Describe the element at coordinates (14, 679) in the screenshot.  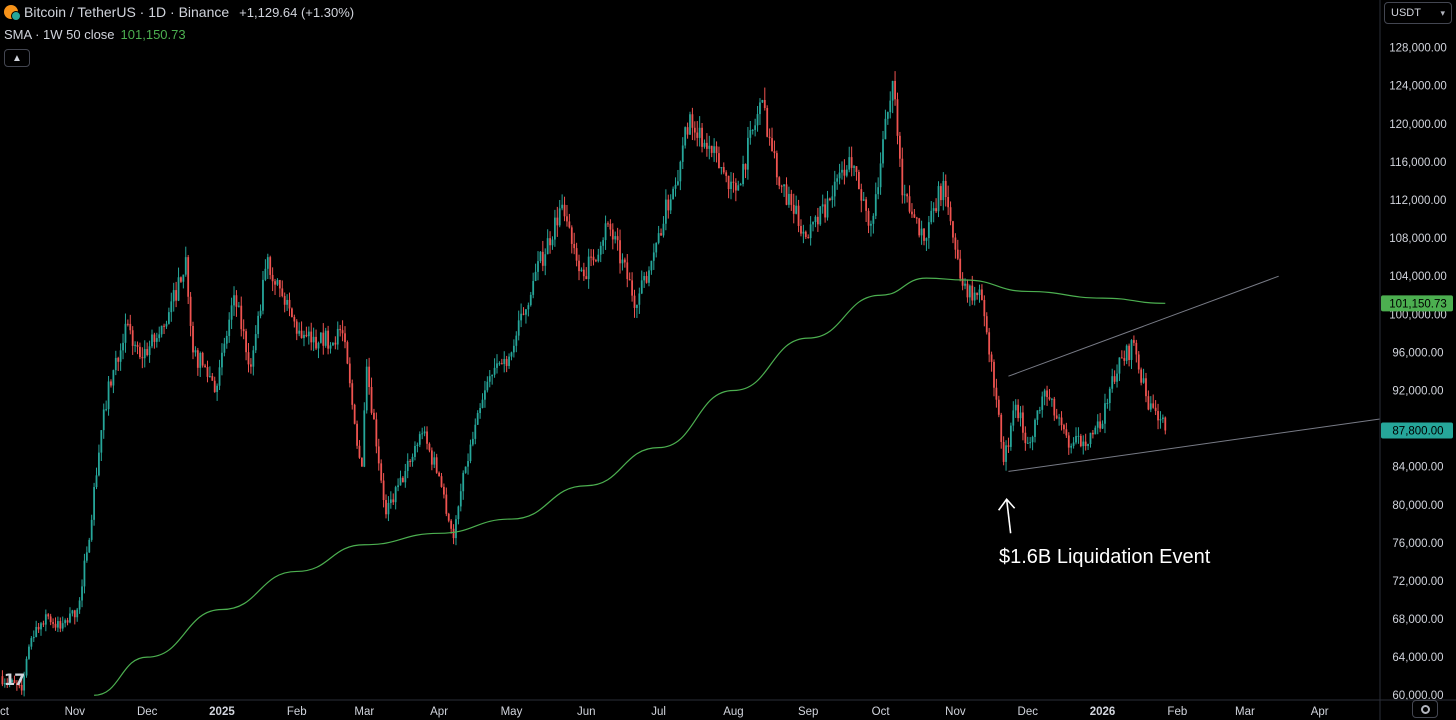
I see `tradingview-logo: 17` at that location.